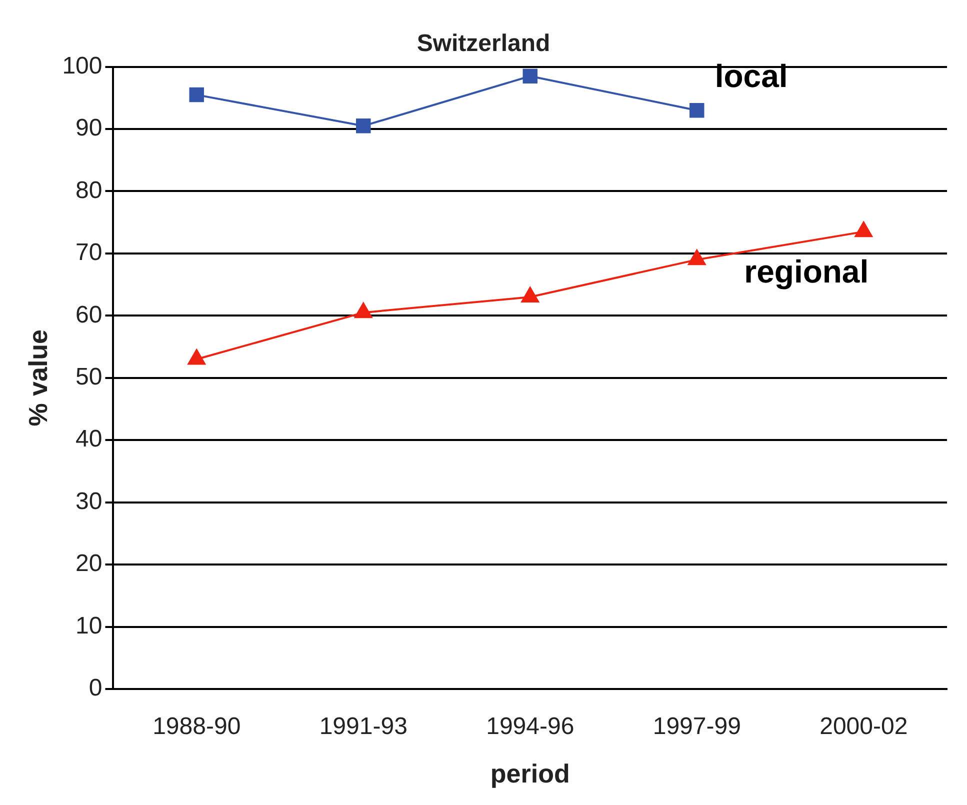 The width and height of the screenshot is (967, 805). I want to click on x-tick-label: 2000-02, so click(864, 726).